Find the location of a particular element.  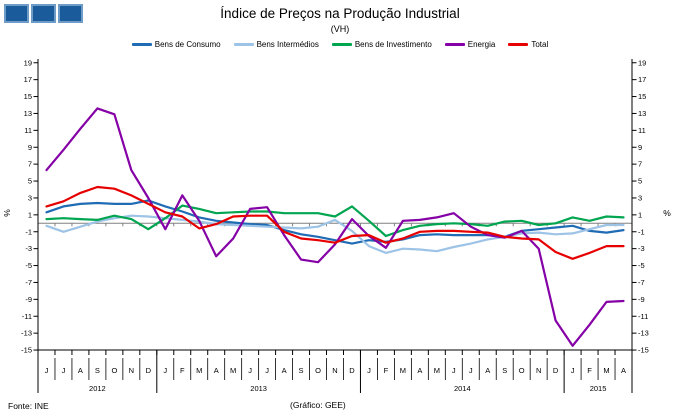

year-label: 2015 is located at coordinates (598, 388).